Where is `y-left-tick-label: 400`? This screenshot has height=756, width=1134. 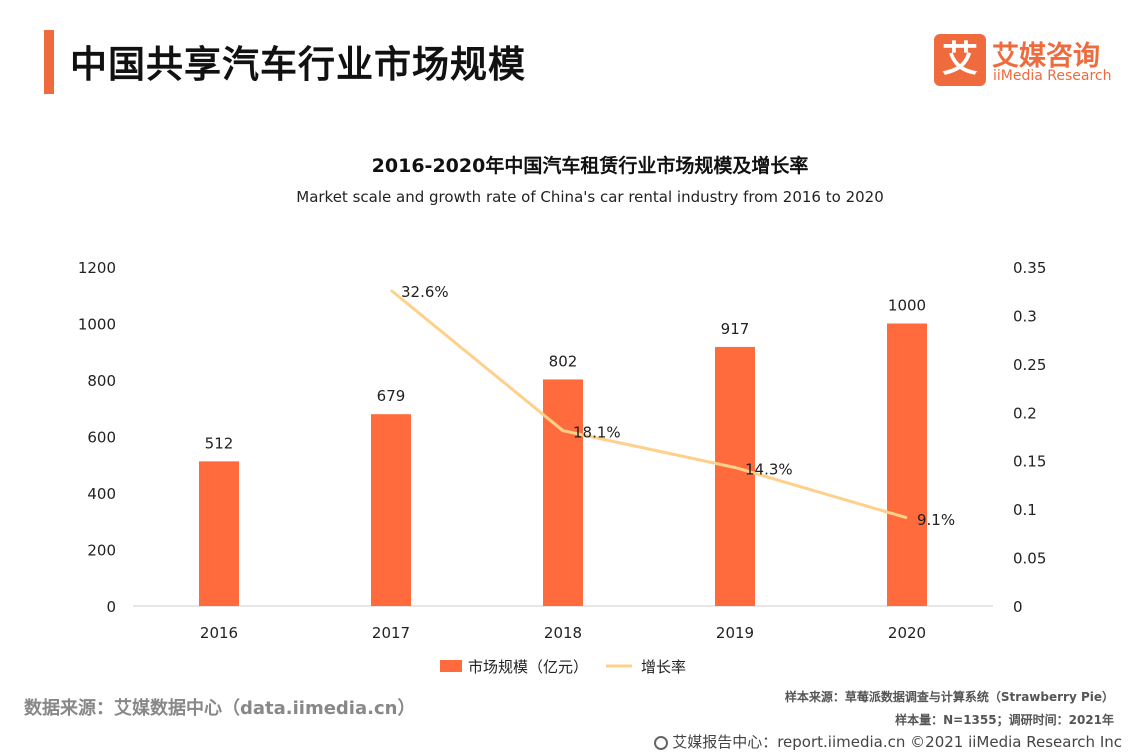 y-left-tick-label: 400 is located at coordinates (101, 494).